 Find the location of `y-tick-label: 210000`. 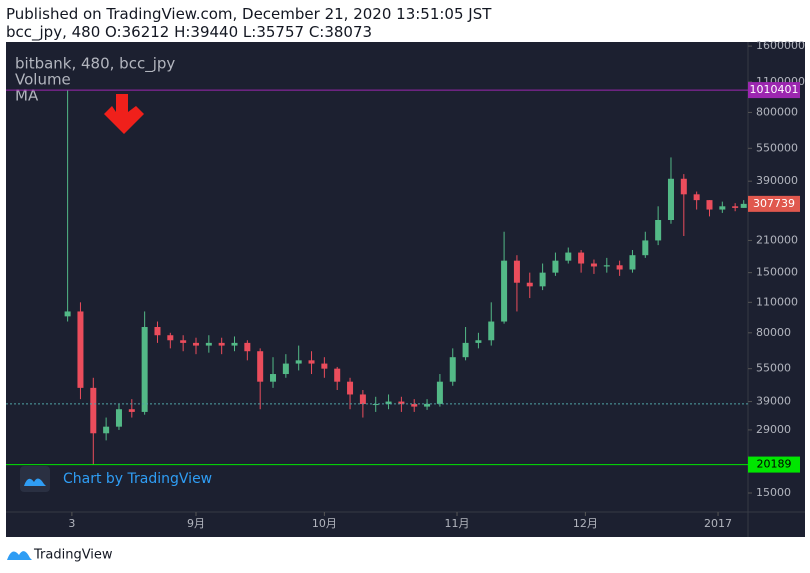

y-tick-label: 210000 is located at coordinates (777, 239).